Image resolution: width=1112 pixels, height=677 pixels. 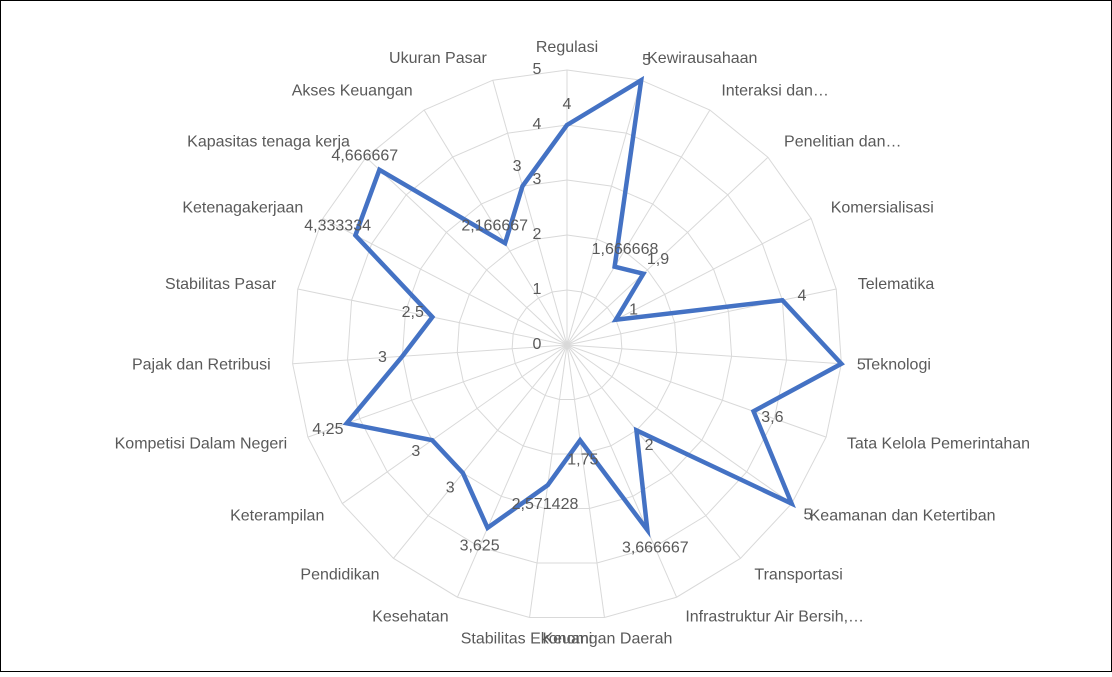 I want to click on value-label: 2,571428, so click(x=545, y=504).